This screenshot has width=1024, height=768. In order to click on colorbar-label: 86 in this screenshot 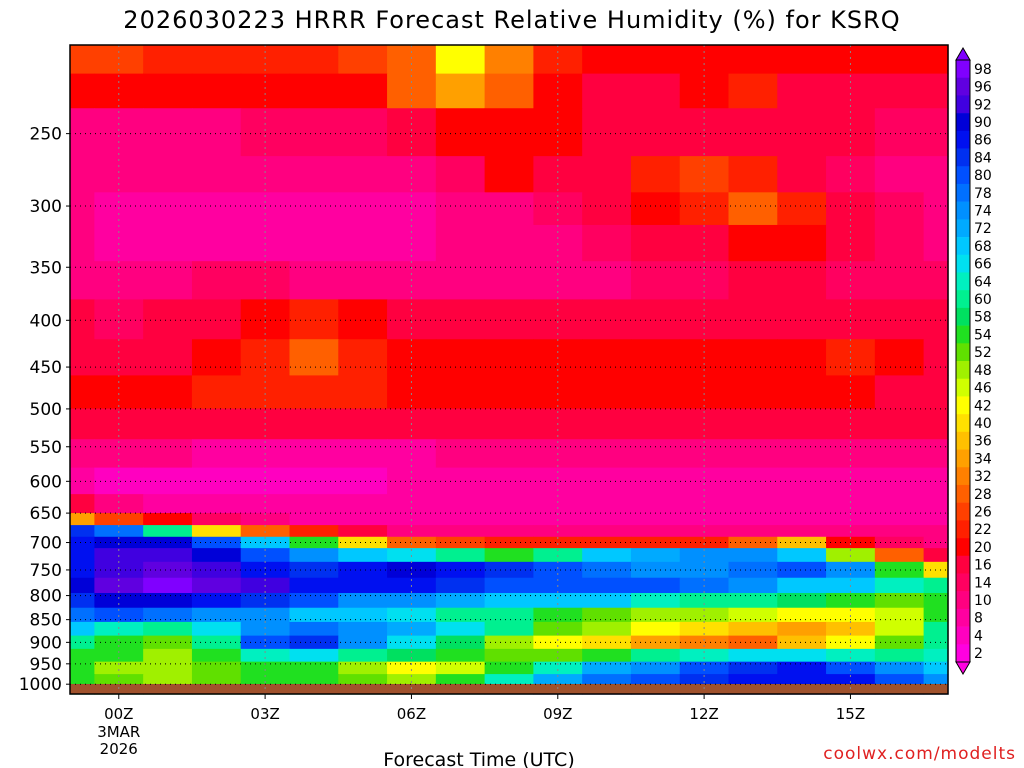, I will do `click(983, 141)`.